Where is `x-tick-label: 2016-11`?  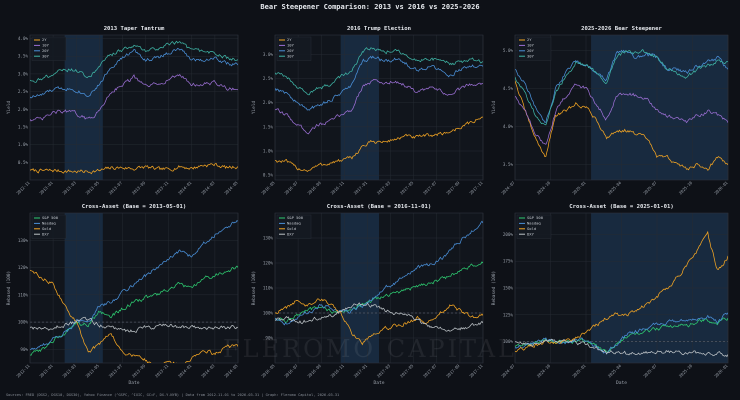
x-tick-label: 2016-11 is located at coordinates (338, 371).